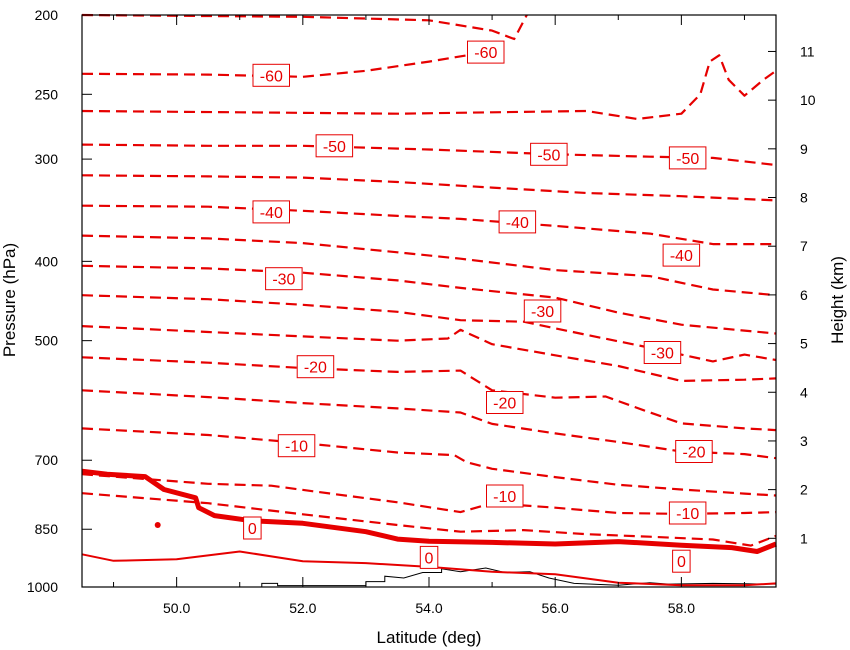 This screenshot has width=850, height=650. What do you see at coordinates (804, 295) in the screenshot?
I see `y-tick-label-right: 6` at bounding box center [804, 295].